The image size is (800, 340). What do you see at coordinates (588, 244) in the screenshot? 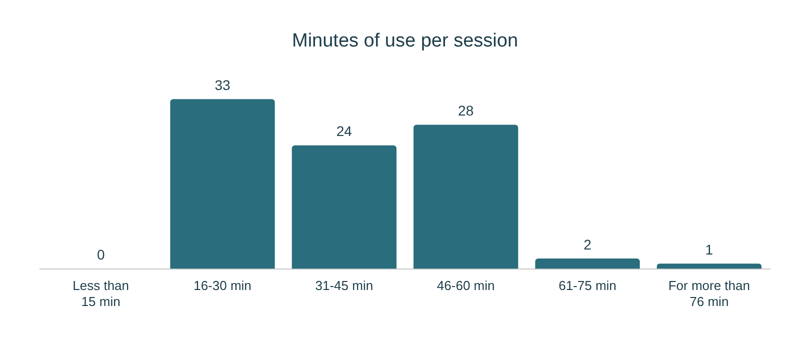
I see `data-label: 2` at bounding box center [588, 244].